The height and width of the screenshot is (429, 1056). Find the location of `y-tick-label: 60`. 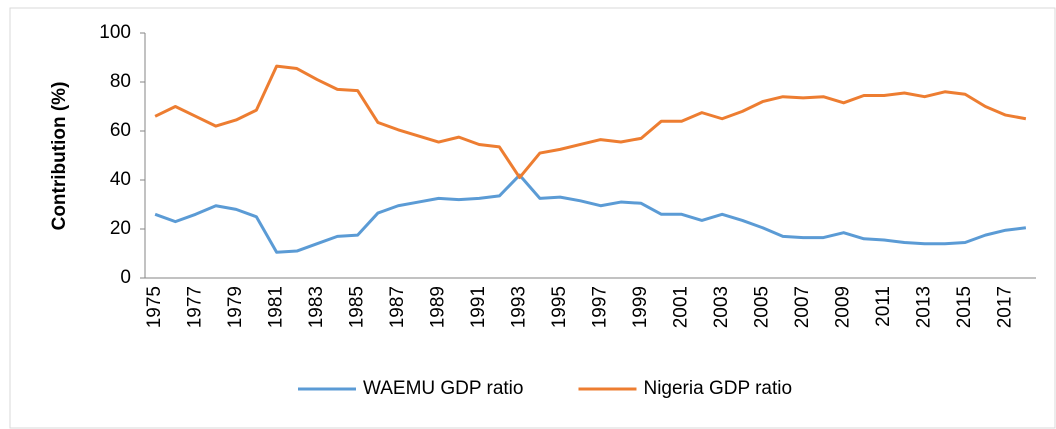

y-tick-label: 60 is located at coordinates (120, 130).